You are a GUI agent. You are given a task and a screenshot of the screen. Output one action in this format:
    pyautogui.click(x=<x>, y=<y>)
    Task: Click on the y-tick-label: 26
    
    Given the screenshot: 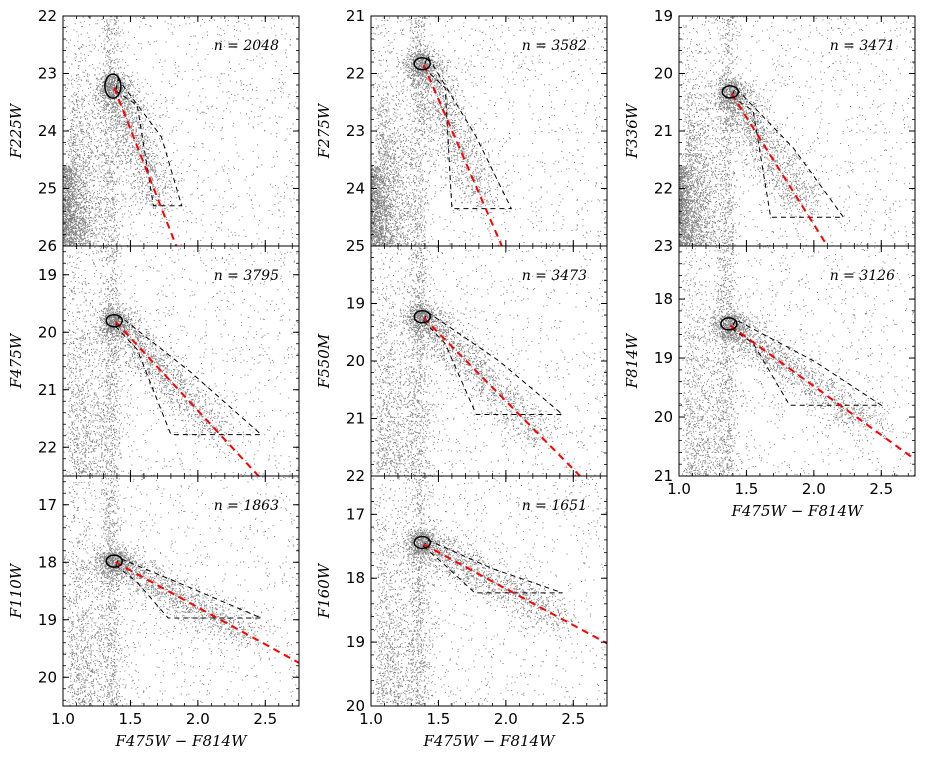 What is the action you would take?
    pyautogui.click(x=47, y=246)
    